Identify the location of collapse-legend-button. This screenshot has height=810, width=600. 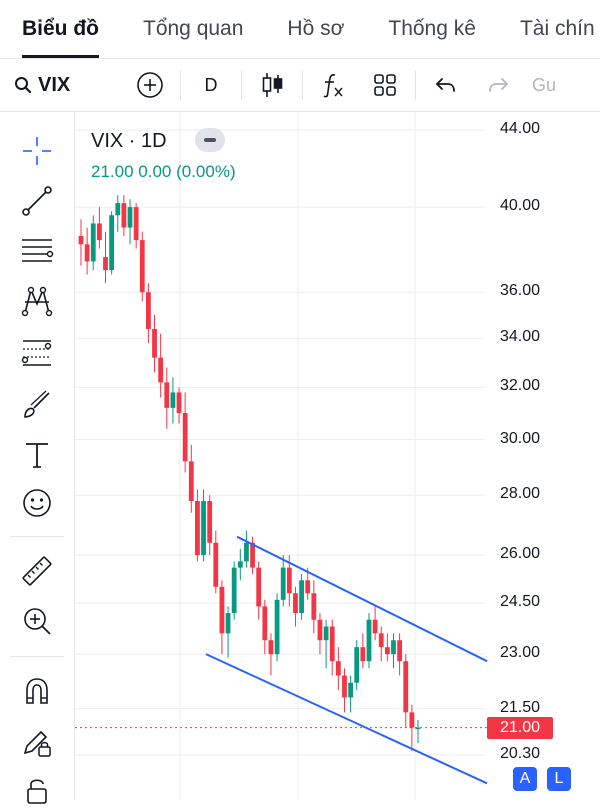
(210, 140).